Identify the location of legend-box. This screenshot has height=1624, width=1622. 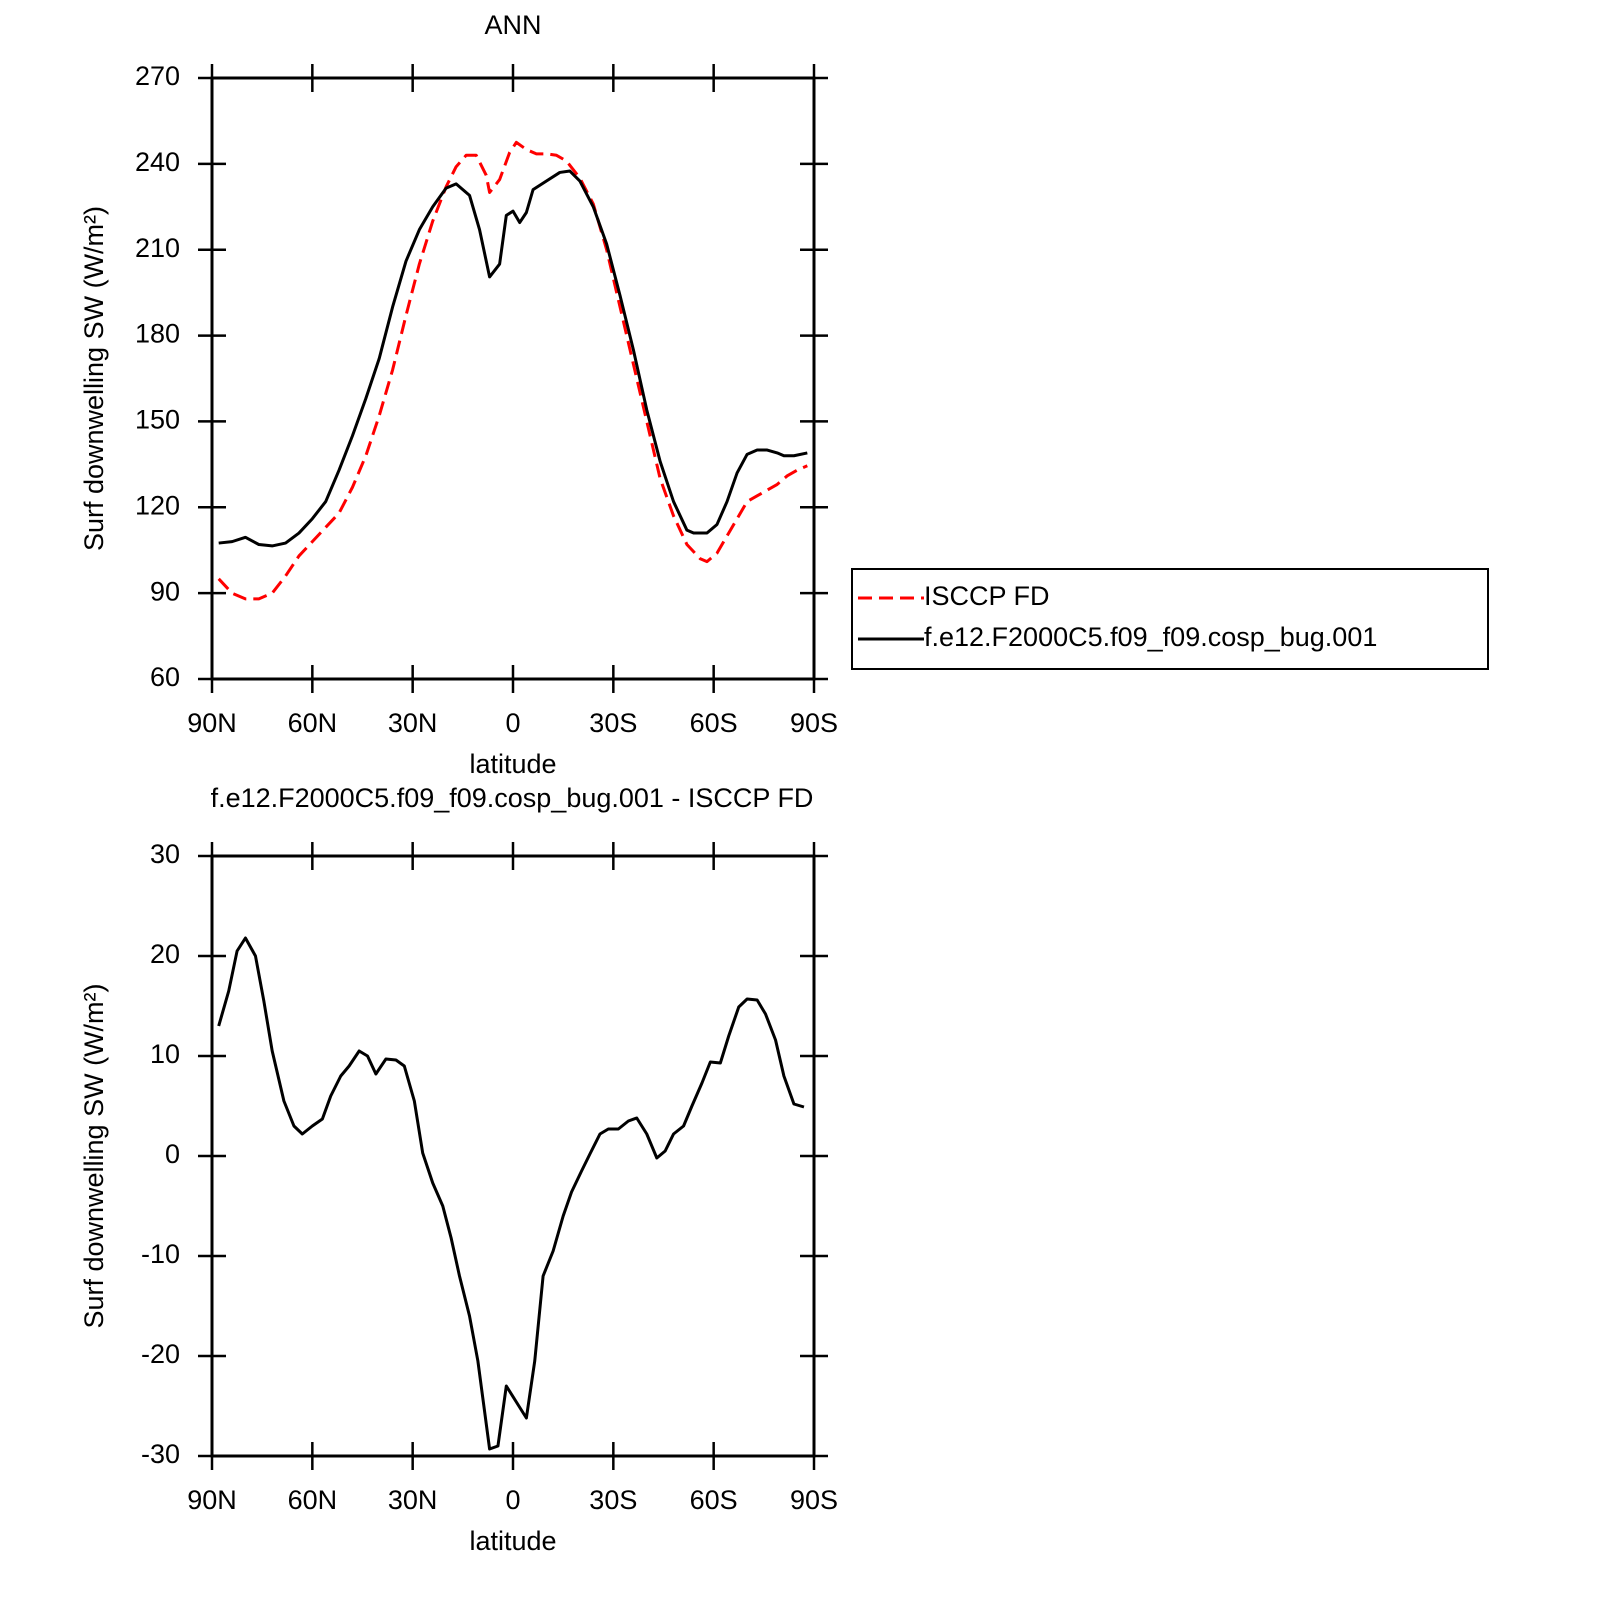
(1170, 619).